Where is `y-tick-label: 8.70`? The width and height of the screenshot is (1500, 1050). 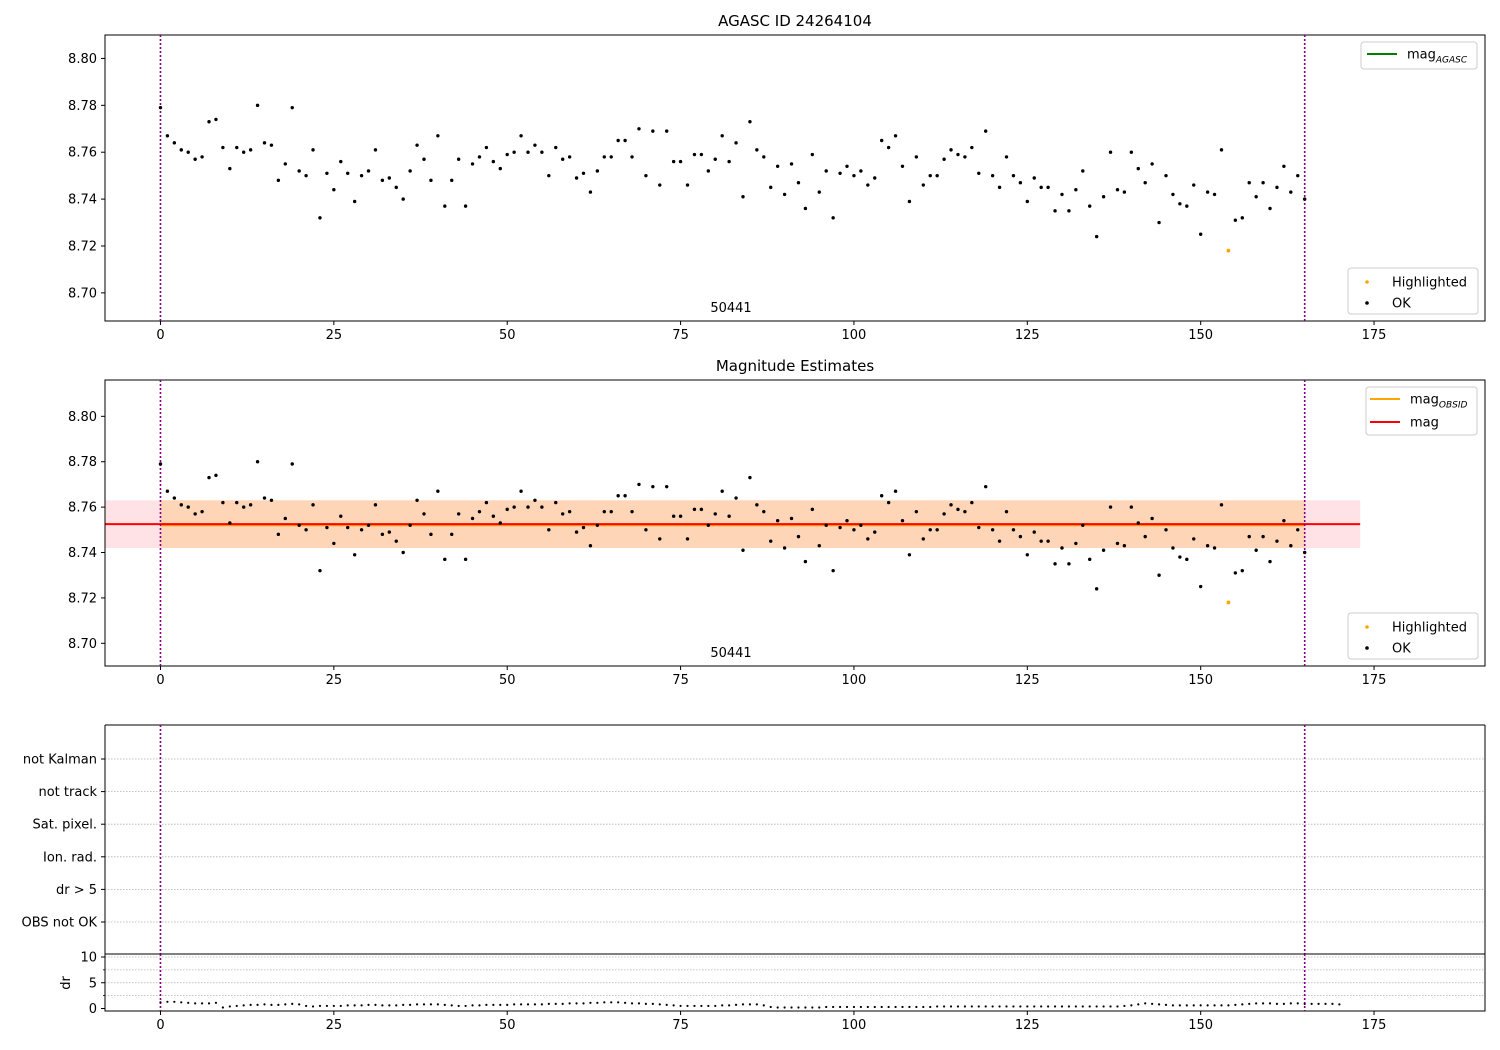 y-tick-label: 8.70 is located at coordinates (82, 293).